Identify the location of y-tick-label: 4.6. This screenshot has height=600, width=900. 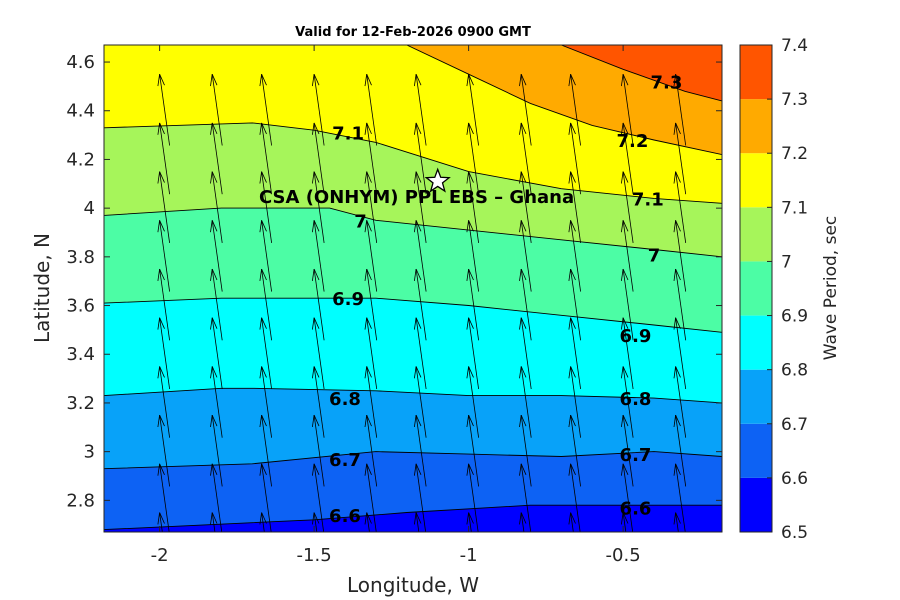
(80, 62).